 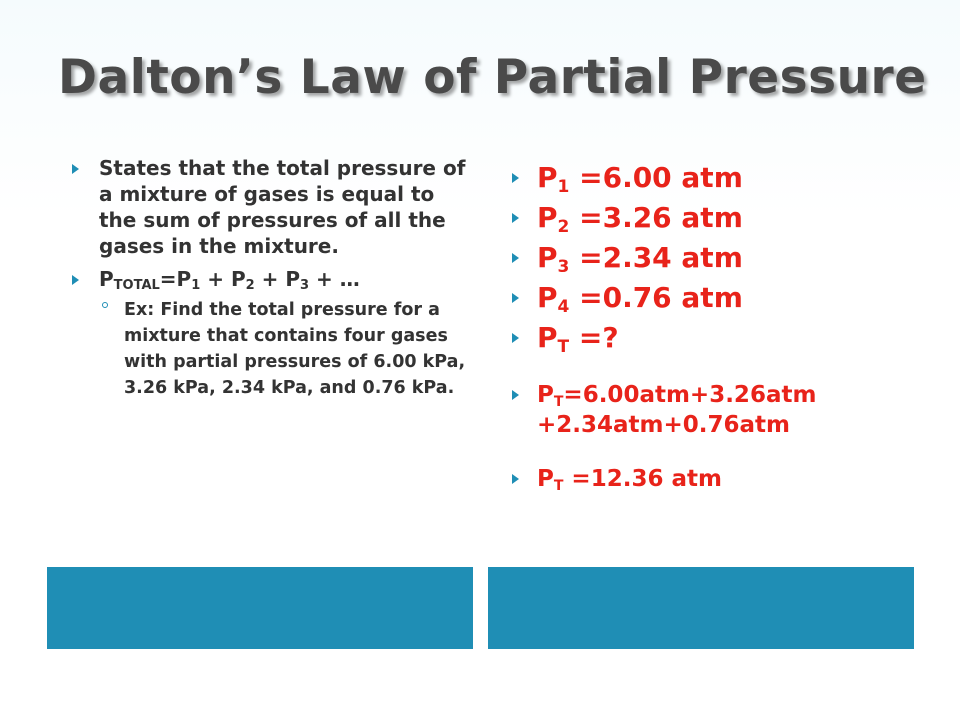 I want to click on pressure-item-4: P4 =0.76 atm, so click(x=712, y=298).